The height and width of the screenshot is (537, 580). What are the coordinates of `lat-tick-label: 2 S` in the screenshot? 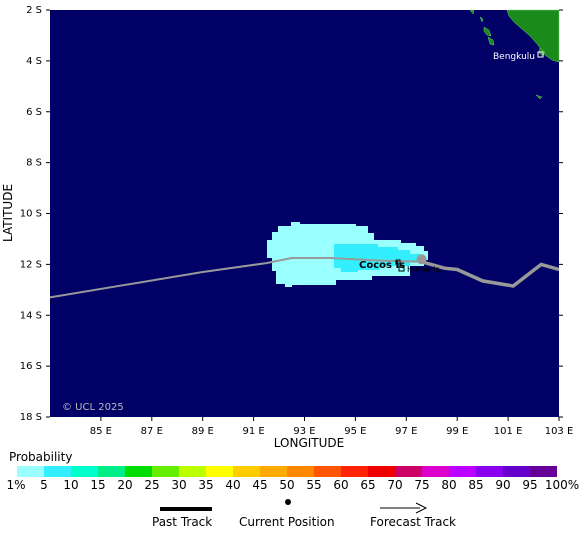 It's located at (34, 10).